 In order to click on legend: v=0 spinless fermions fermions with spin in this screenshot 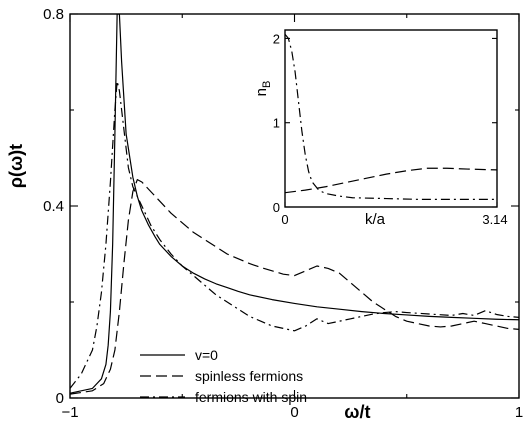, I will do `click(223, 376)`.